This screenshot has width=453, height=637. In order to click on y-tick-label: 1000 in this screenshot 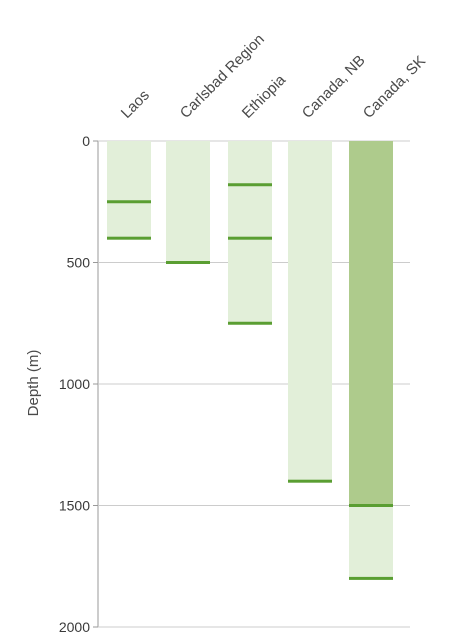, I will do `click(74, 384)`.